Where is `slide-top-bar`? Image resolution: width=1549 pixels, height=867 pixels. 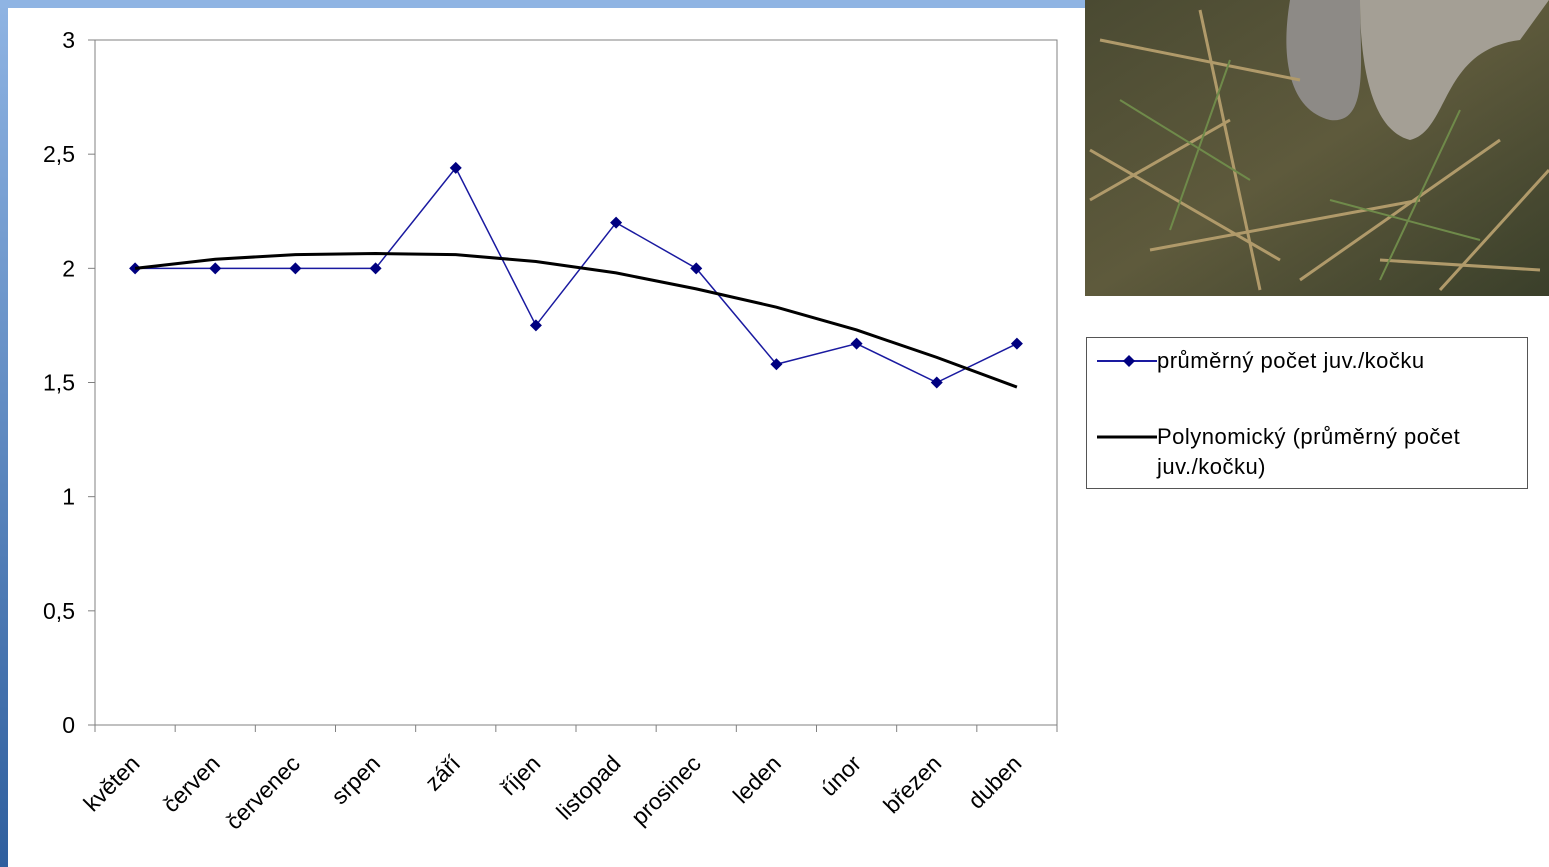 slide-top-bar is located at coordinates (542, 4).